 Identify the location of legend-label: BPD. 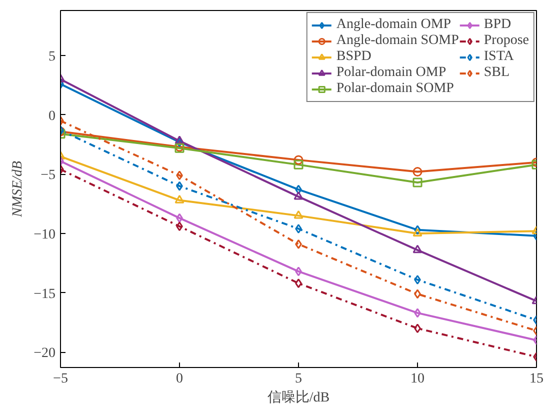
(498, 25).